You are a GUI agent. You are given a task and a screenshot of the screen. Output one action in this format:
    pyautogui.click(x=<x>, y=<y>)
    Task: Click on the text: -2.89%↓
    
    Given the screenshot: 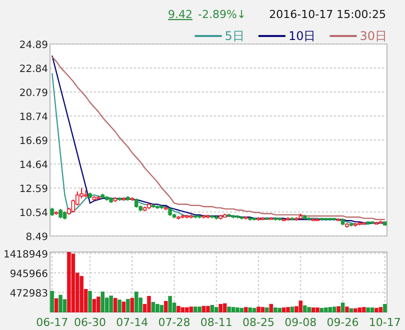 What is the action you would take?
    pyautogui.click(x=222, y=14)
    